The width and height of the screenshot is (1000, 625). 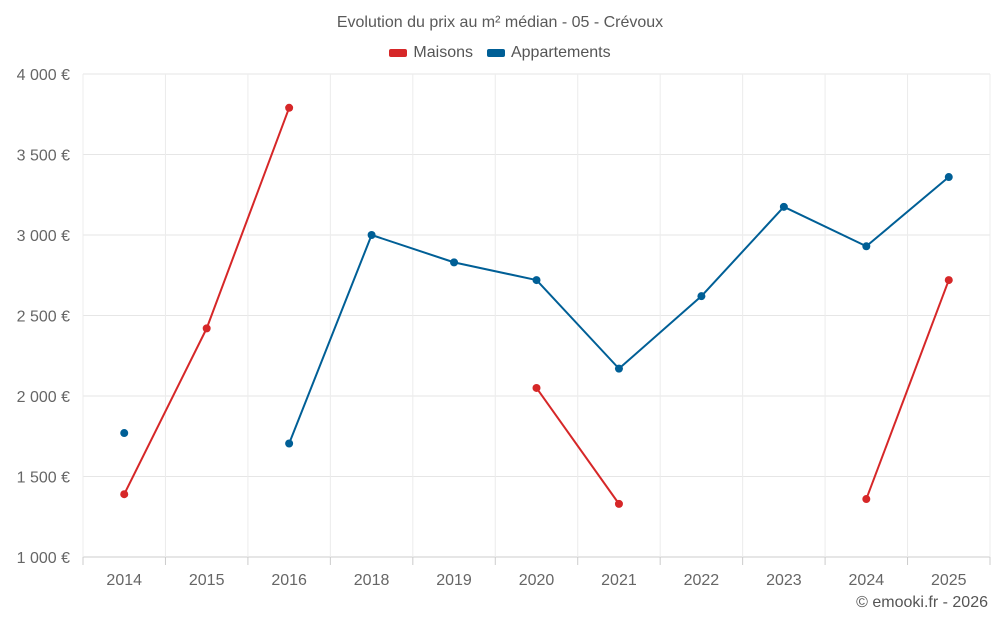 I want to click on x-tick-label: 2016, so click(x=289, y=580).